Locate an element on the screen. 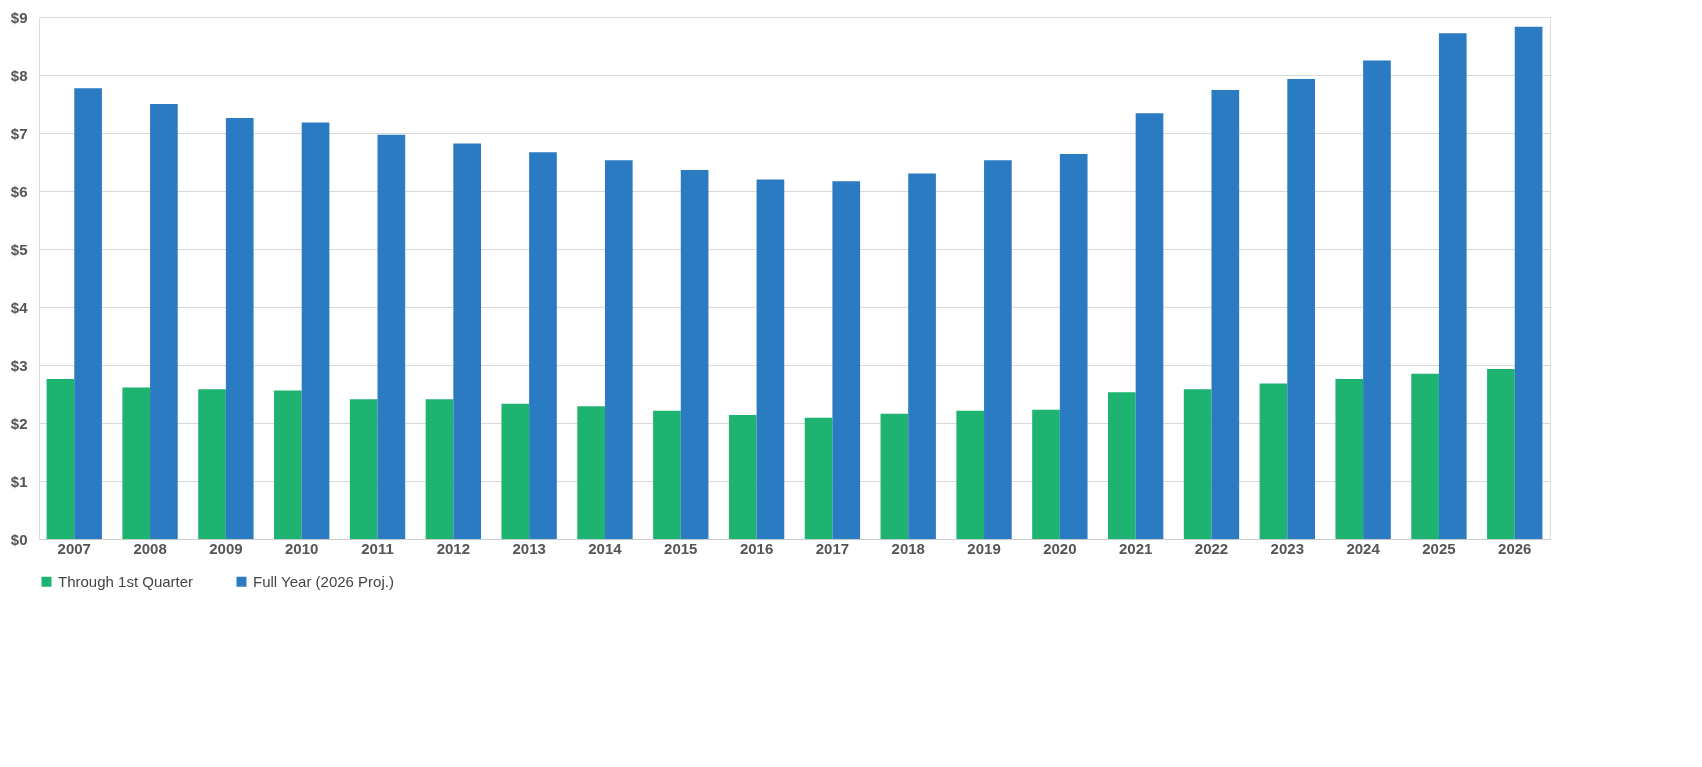 This screenshot has height=767, width=1702. x-tick-label: 2016 is located at coordinates (756, 548).